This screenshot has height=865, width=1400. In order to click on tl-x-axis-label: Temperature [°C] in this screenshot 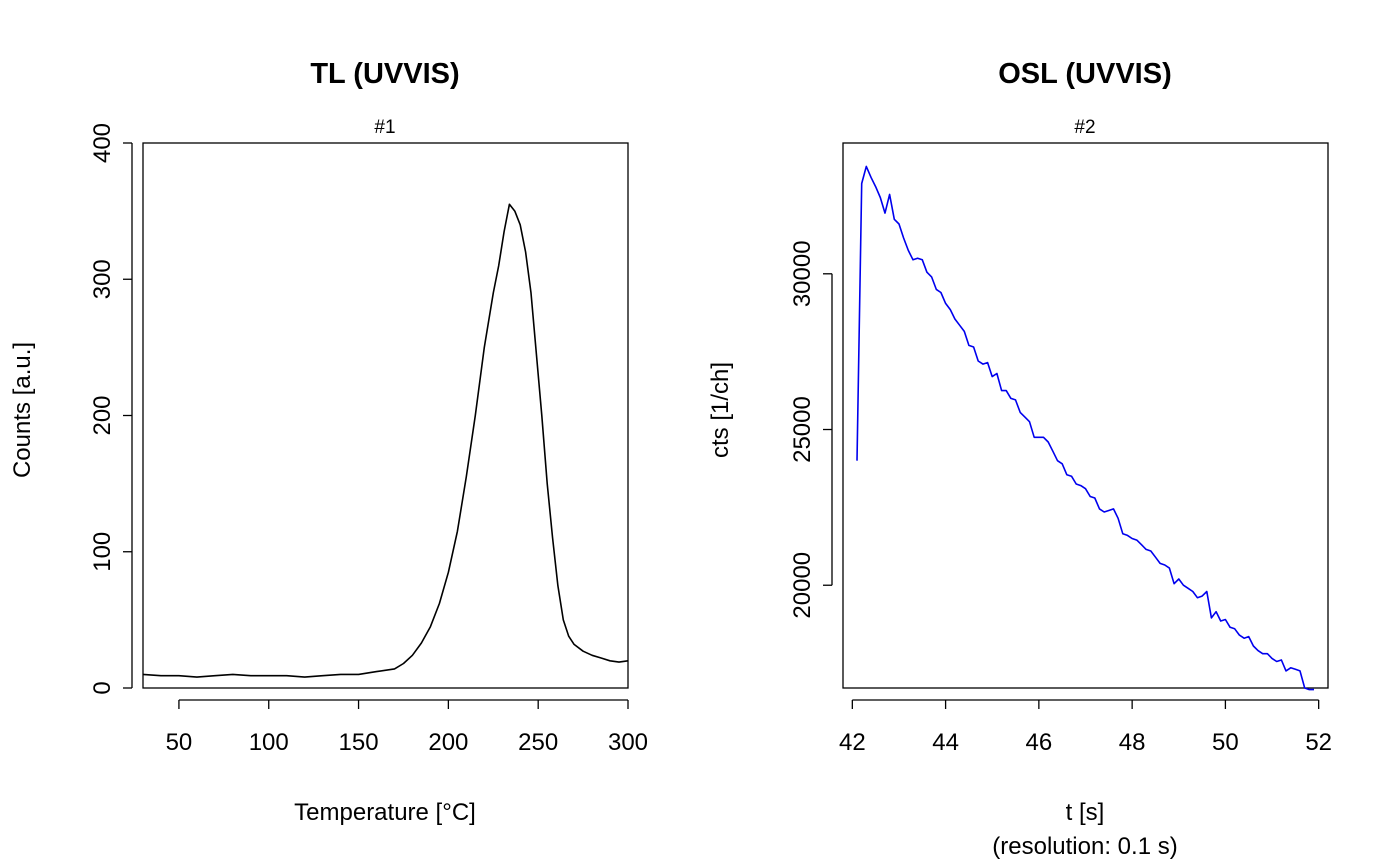, I will do `click(385, 812)`.